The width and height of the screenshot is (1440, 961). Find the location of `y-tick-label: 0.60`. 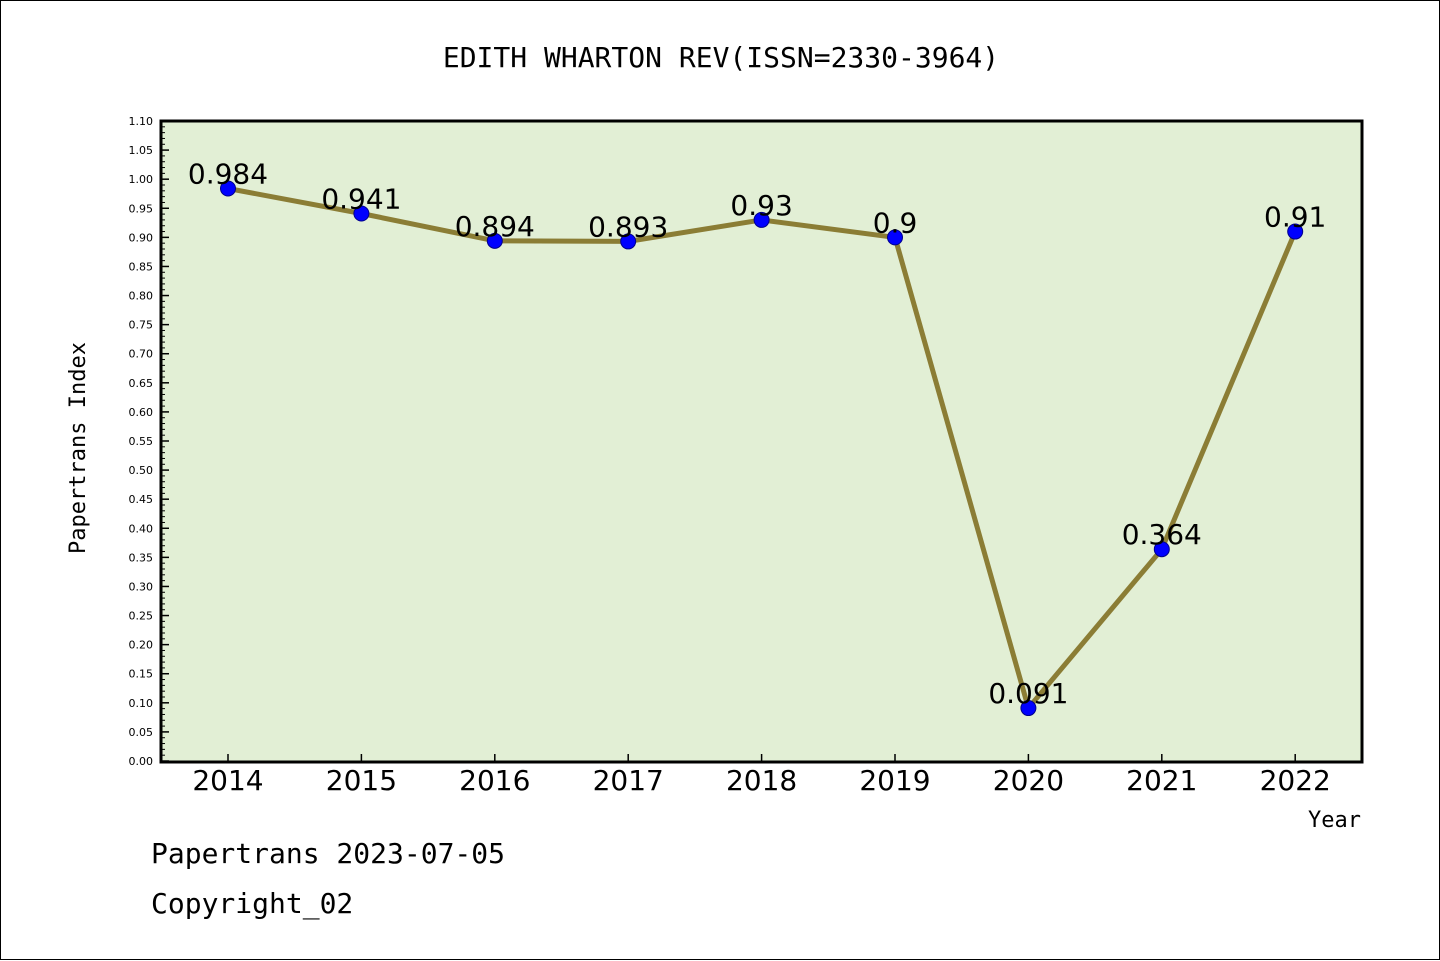

y-tick-label: 0.60 is located at coordinates (141, 412).